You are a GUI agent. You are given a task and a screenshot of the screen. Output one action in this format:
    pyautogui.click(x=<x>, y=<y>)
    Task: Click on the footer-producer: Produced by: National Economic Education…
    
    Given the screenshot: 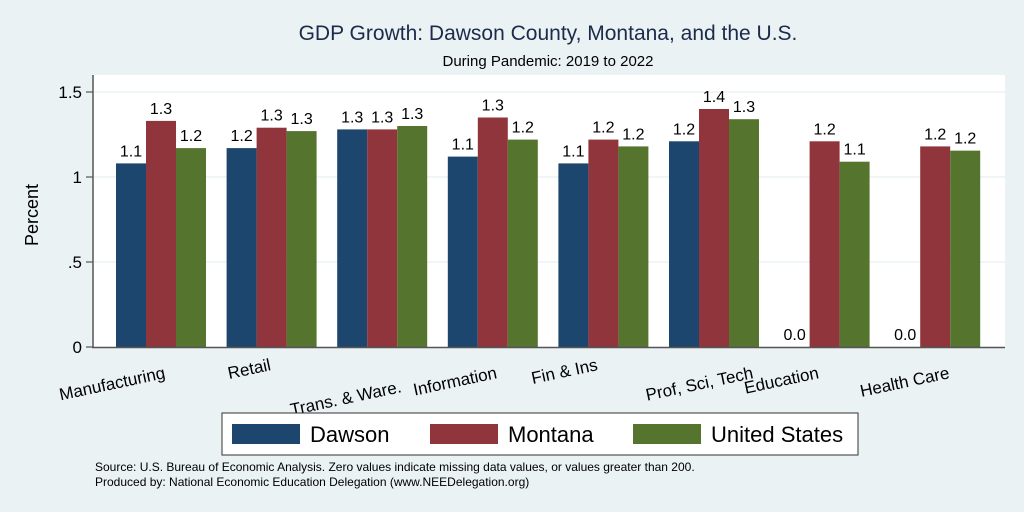 What is the action you would take?
    pyautogui.click(x=312, y=482)
    